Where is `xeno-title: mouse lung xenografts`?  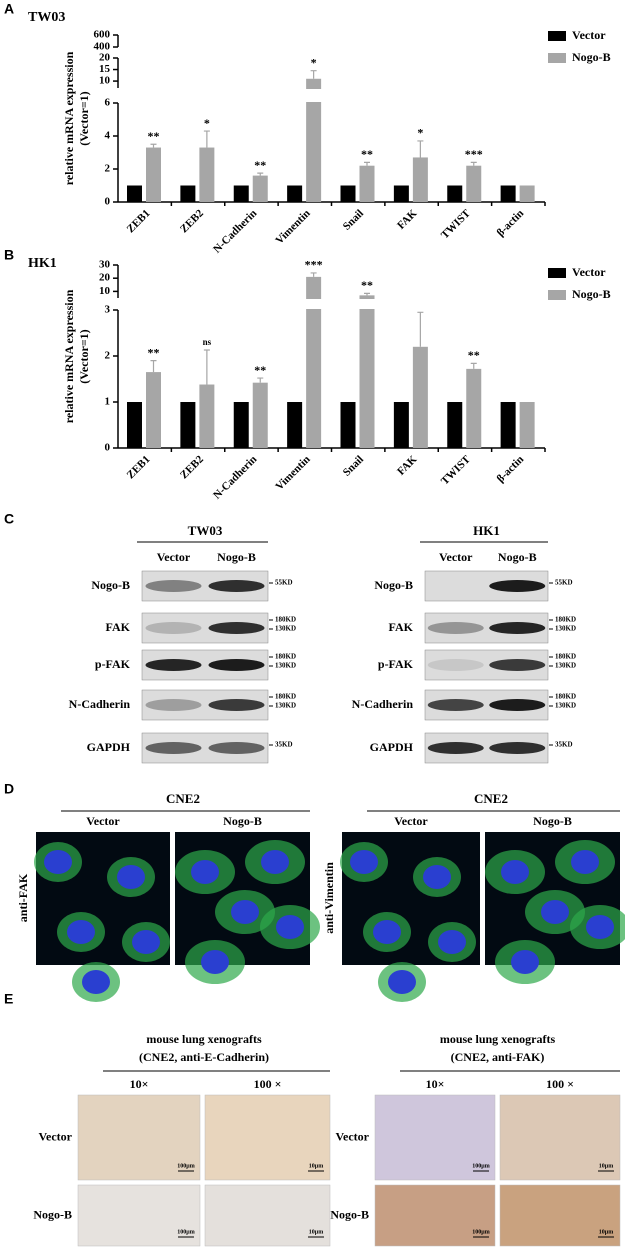 xeno-title: mouse lung xenografts is located at coordinates (498, 1039).